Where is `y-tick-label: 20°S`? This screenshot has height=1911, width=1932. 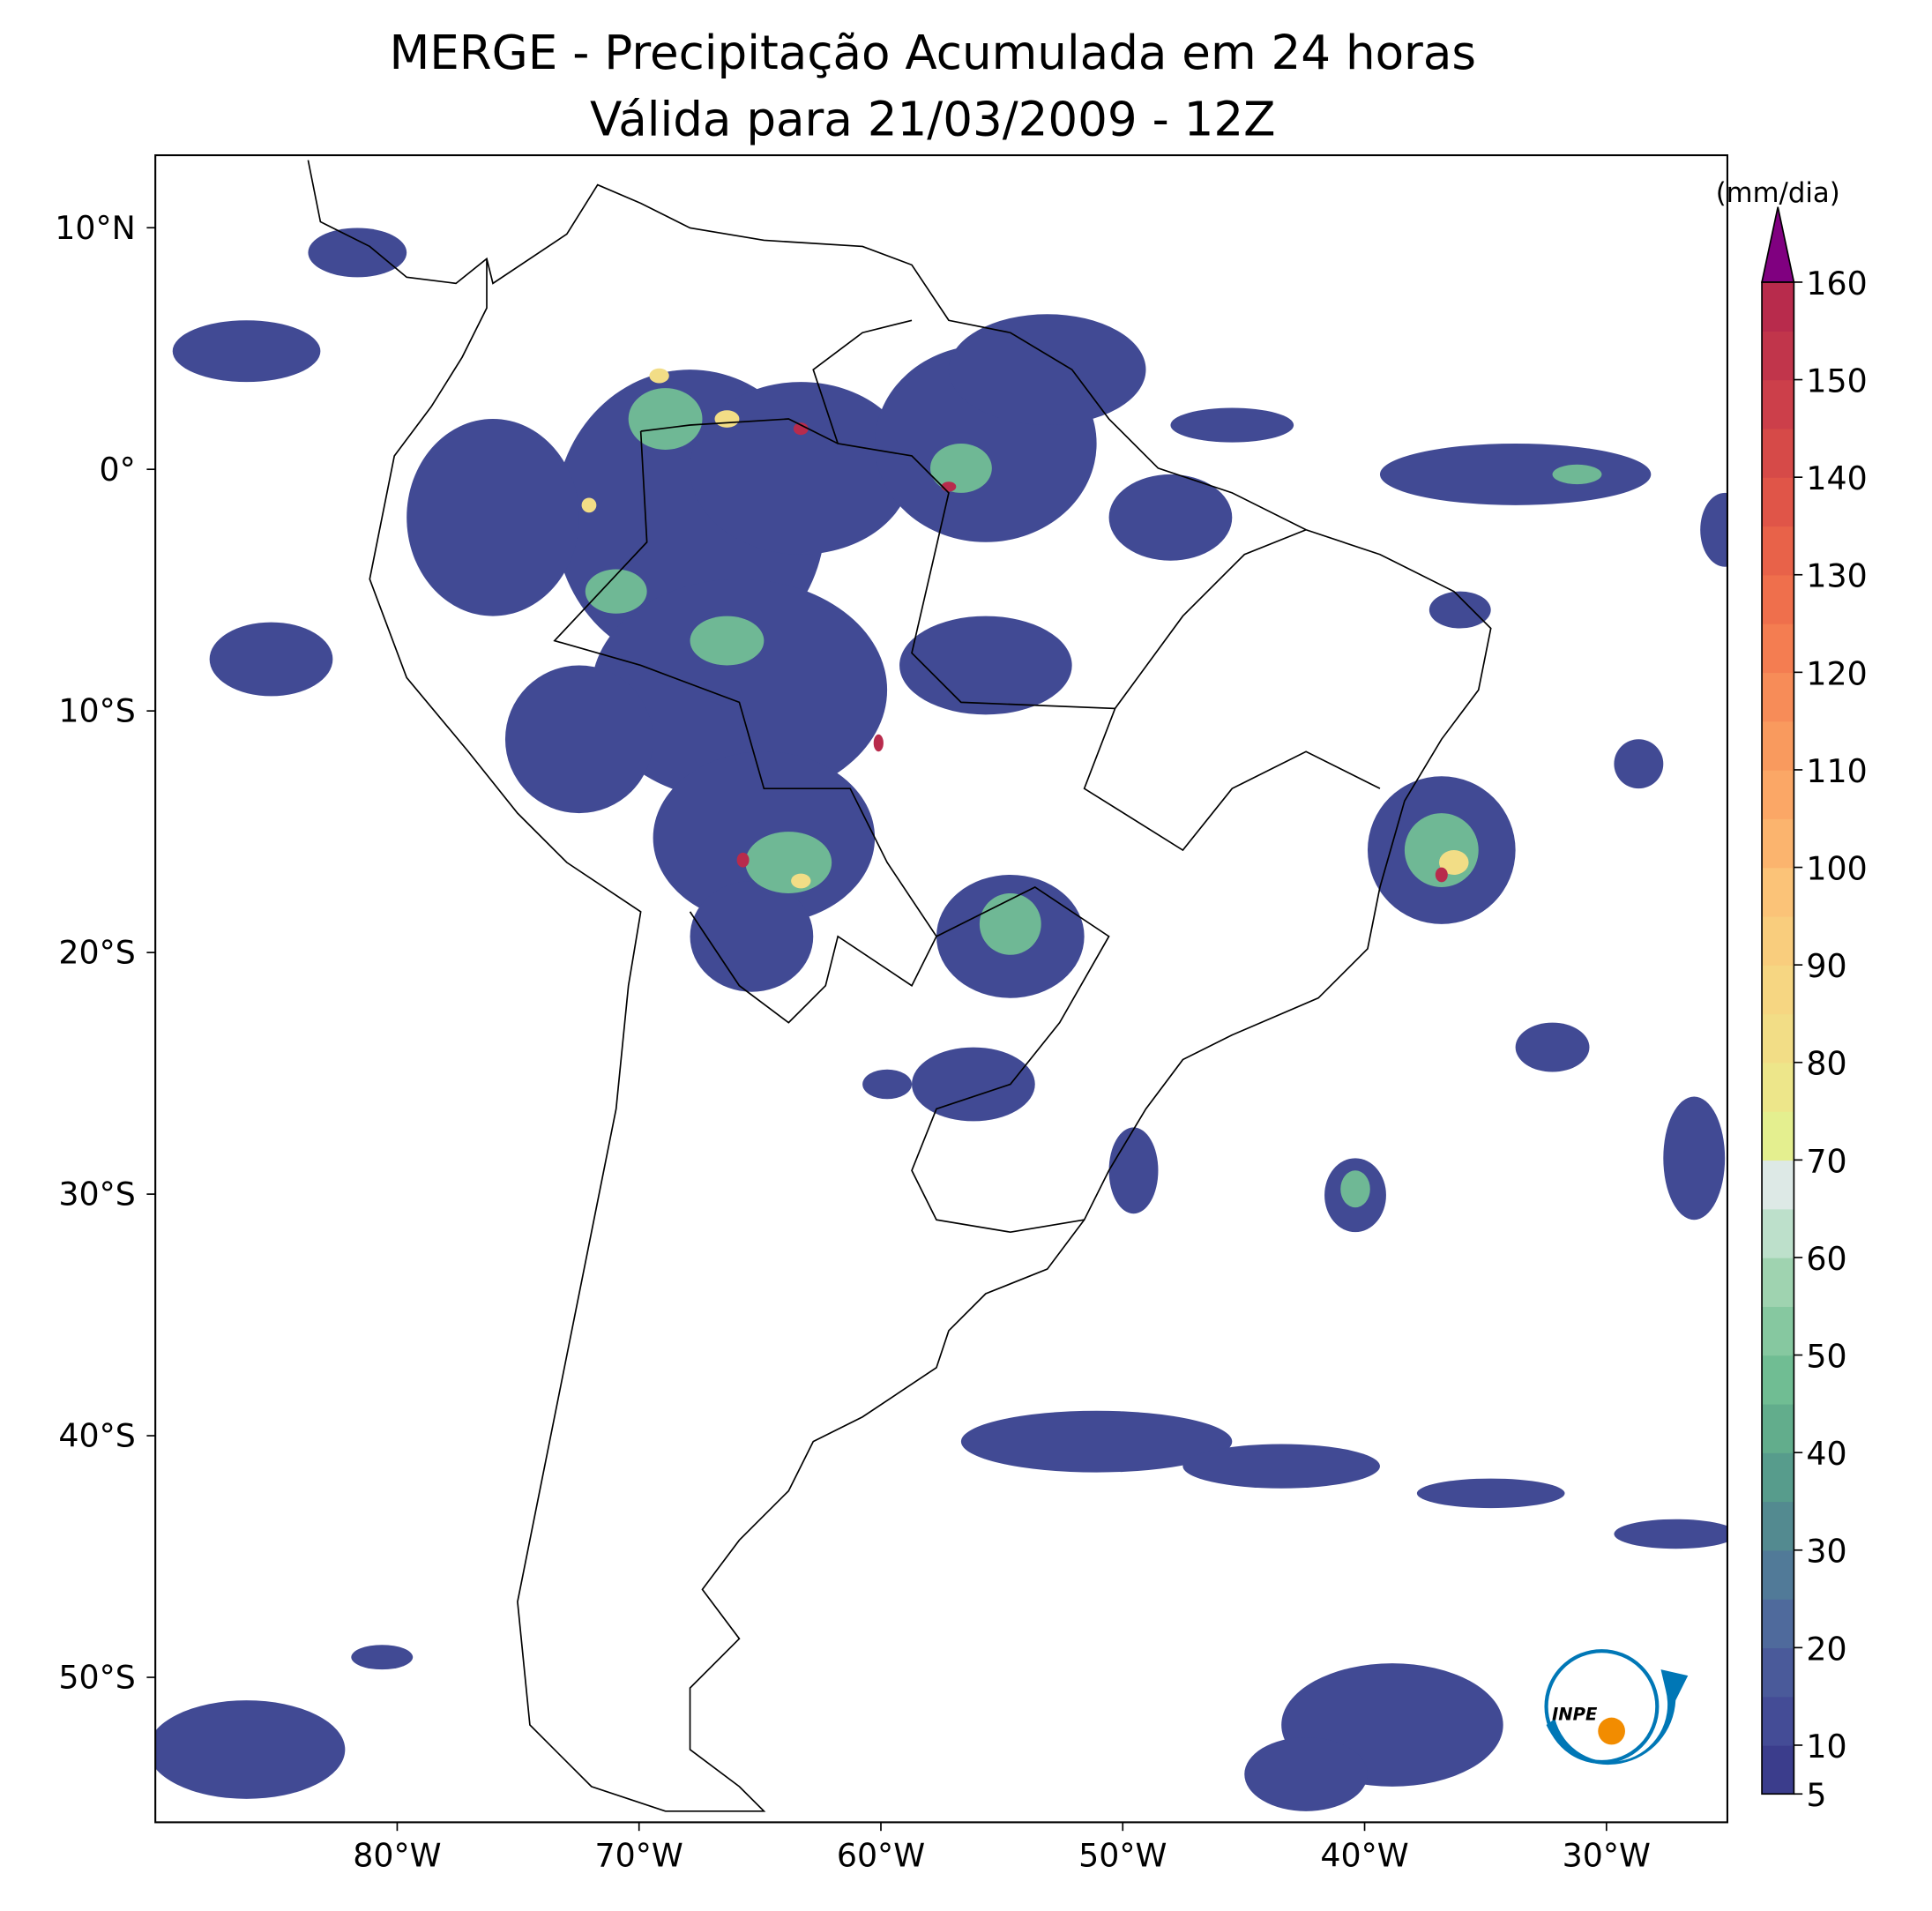 y-tick-label: 20°S is located at coordinates (96, 953).